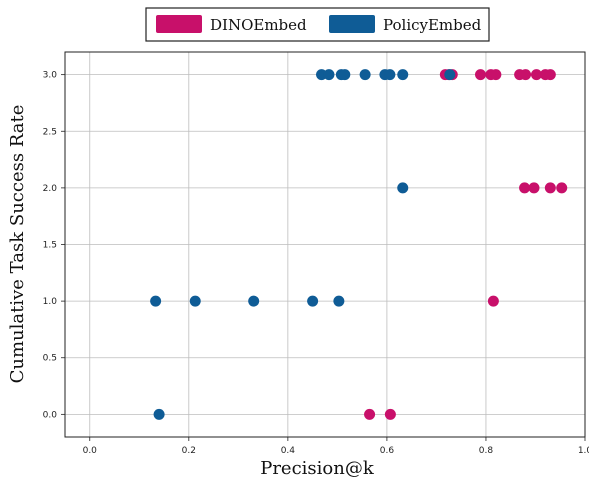 Image resolution: width=589 pixels, height=483 pixels. What do you see at coordinates (583, 451) in the screenshot?
I see `x-tick-label: 1.0` at bounding box center [583, 451].